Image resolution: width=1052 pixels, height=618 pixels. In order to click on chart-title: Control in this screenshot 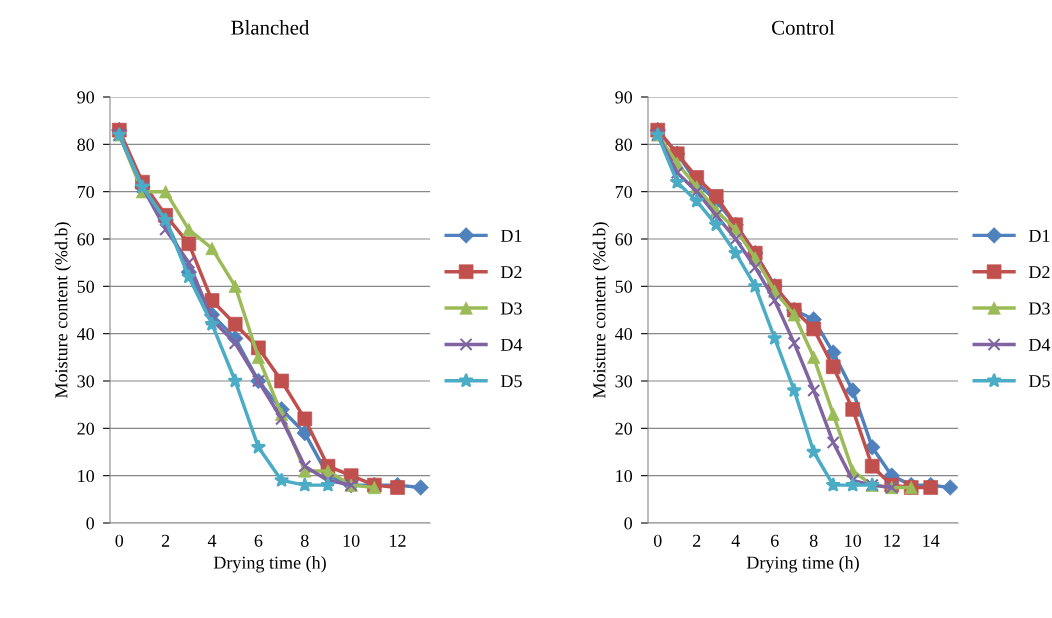, I will do `click(803, 27)`.